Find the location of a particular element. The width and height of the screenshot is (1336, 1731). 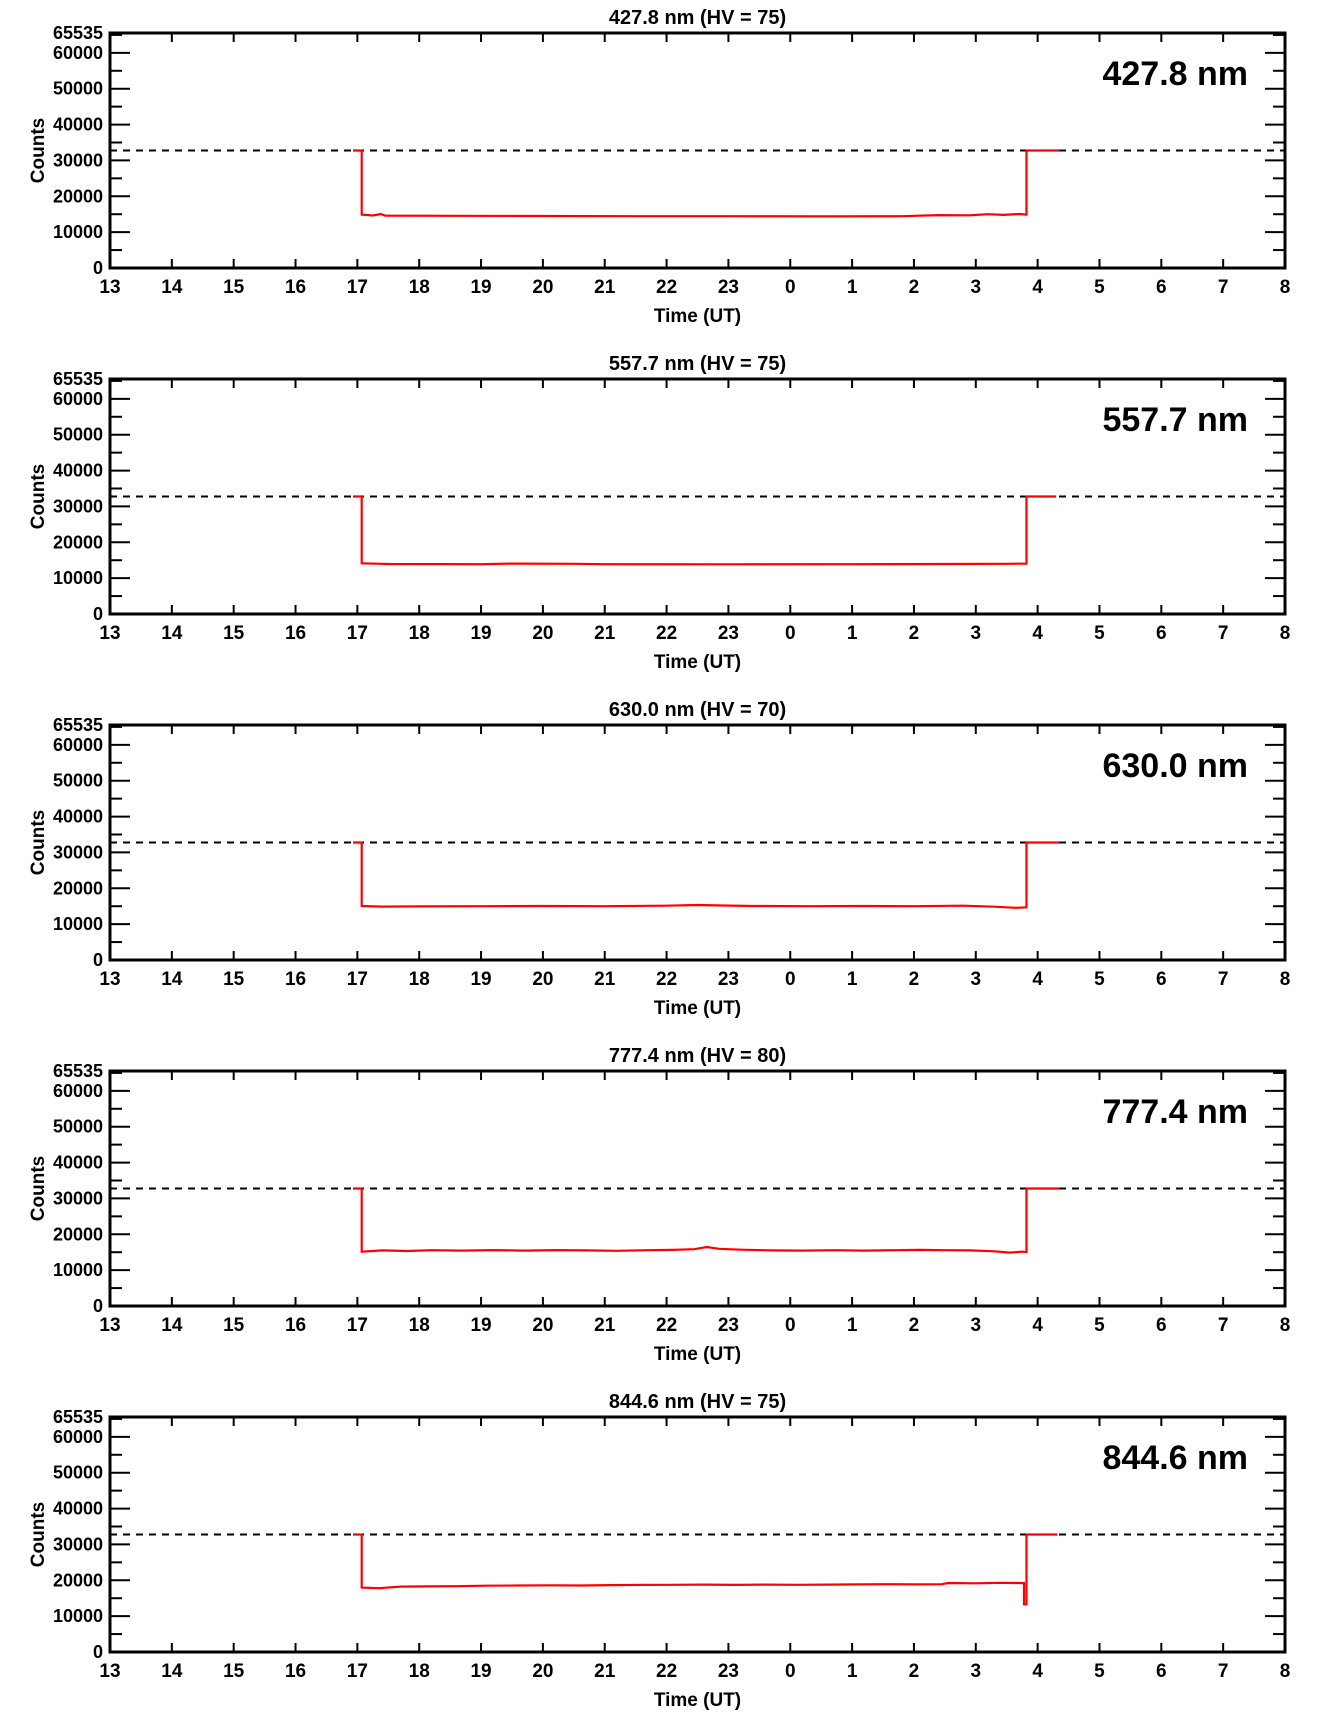

panel-title: 557.7 nm (HV = 75) is located at coordinates (697, 364).